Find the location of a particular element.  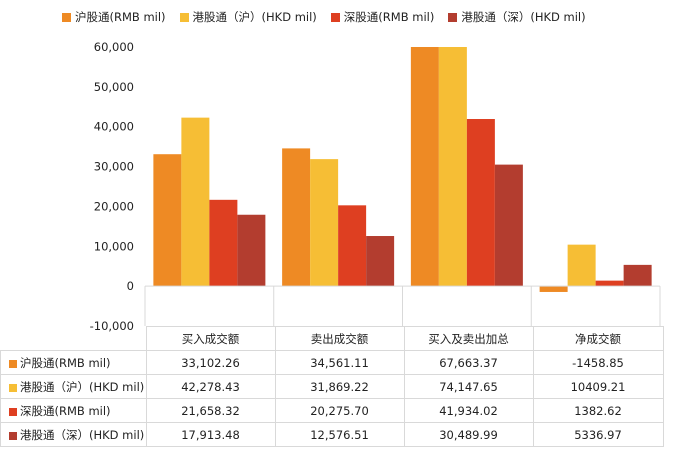

legend-item: 港股通（深）(HKD mil) is located at coordinates (517, 17).